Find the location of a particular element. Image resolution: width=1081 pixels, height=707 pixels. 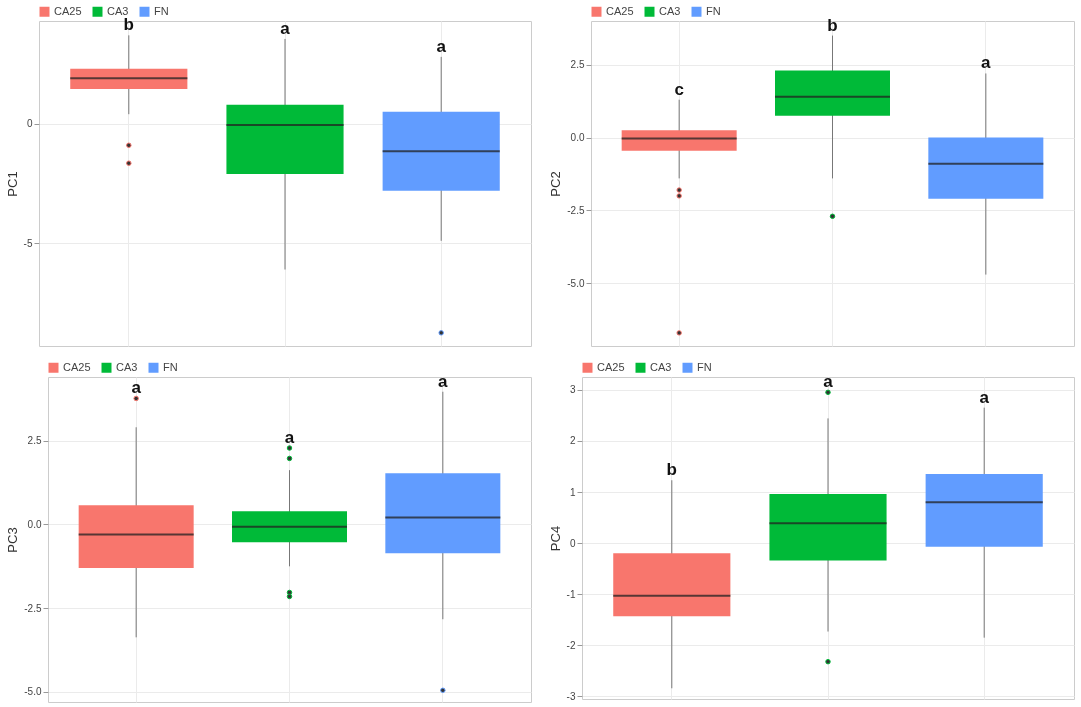

y-tick-label: -5 is located at coordinates (28, 243).